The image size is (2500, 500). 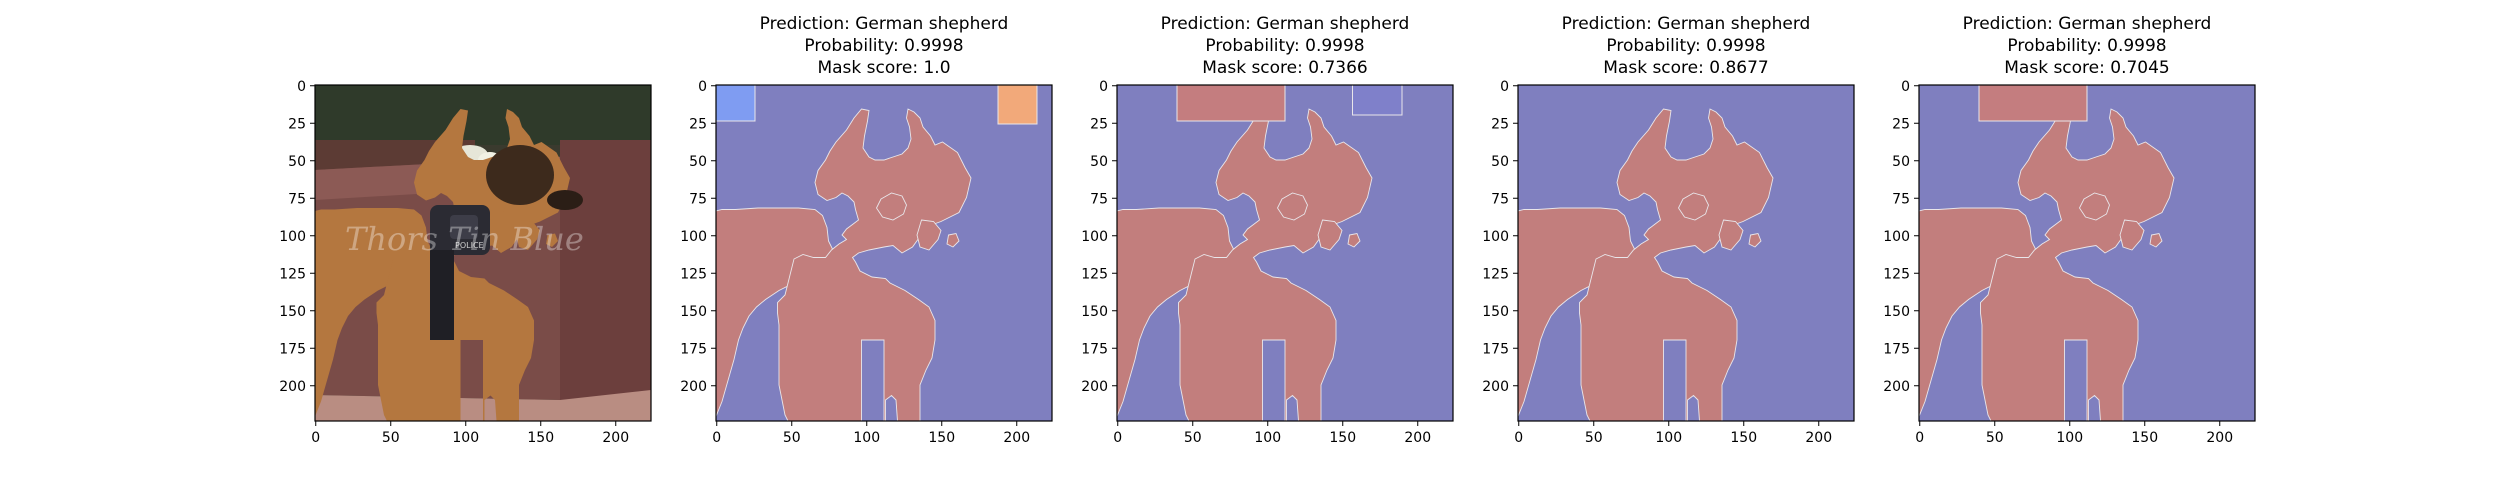 What do you see at coordinates (464, 239) in the screenshot?
I see `watermark-text: Thors Tin Blue` at bounding box center [464, 239].